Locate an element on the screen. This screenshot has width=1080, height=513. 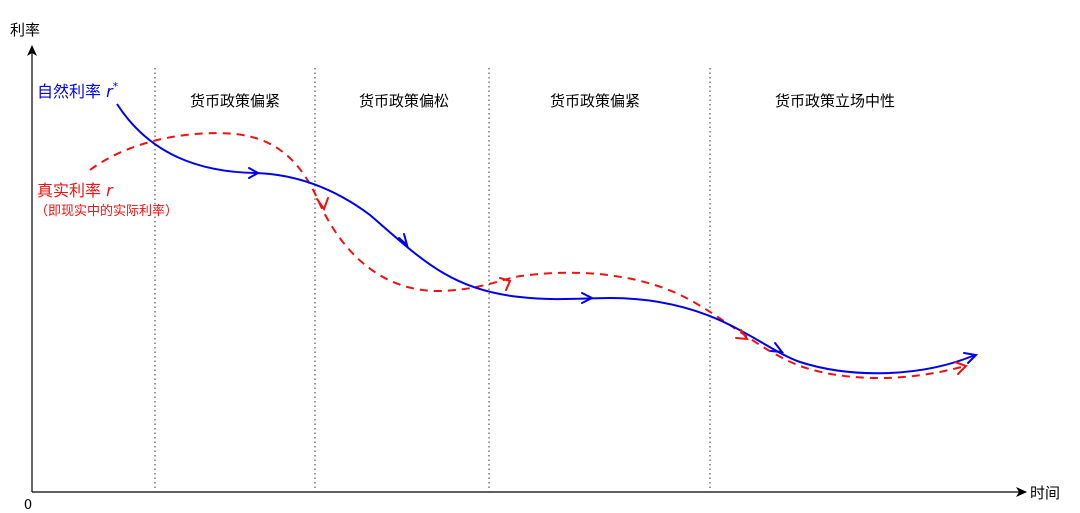
real-rate-sublabel: （即现实中的实际利率） is located at coordinates (106, 211).